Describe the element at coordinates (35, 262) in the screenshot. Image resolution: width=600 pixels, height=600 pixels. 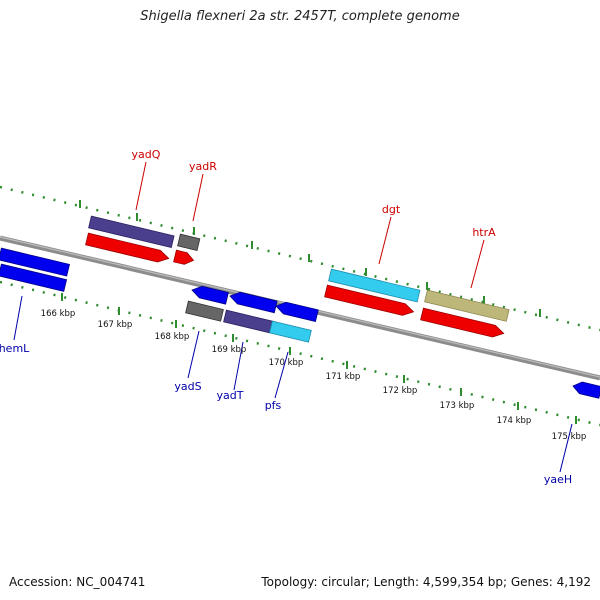
I see `cds-hemL` at that location.